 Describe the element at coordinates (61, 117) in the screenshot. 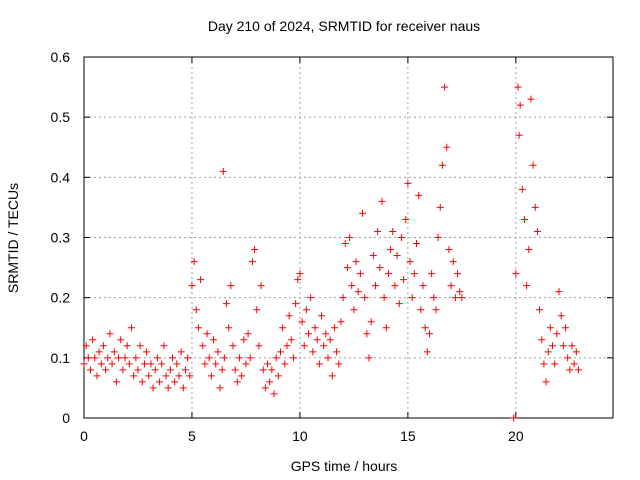

I see `y-tick-label: 0.5` at that location.